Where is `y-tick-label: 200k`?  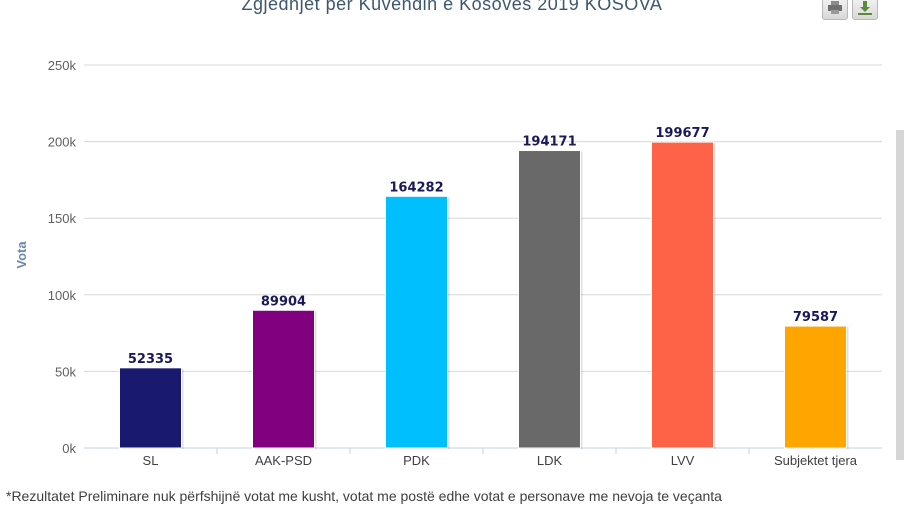
y-tick-label: 200k is located at coordinates (62, 142).